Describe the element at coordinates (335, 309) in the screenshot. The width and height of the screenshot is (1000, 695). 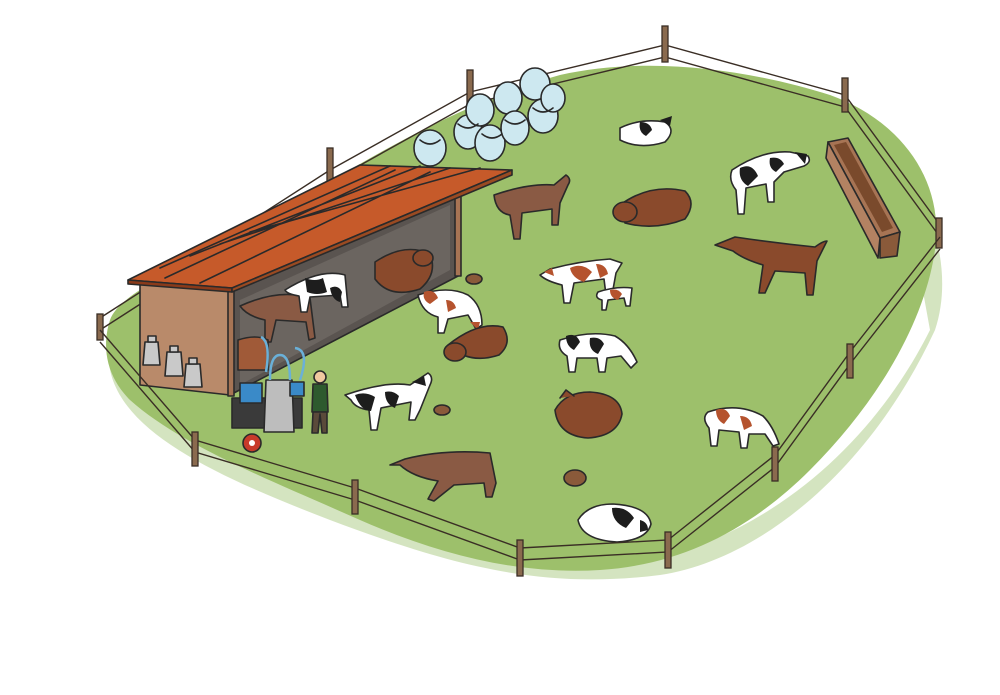
I see `cows-in-shed` at that location.